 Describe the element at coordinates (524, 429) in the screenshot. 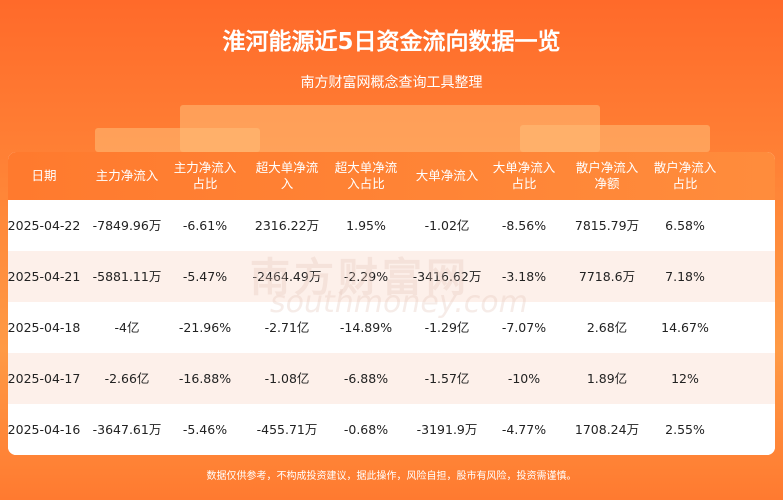

I see `table-cell: -4.77%` at that location.